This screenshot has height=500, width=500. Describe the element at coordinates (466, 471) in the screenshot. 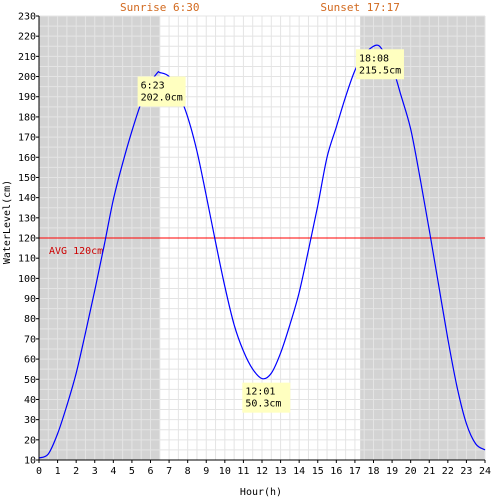

I see `x-tick-label: 23` at that location.